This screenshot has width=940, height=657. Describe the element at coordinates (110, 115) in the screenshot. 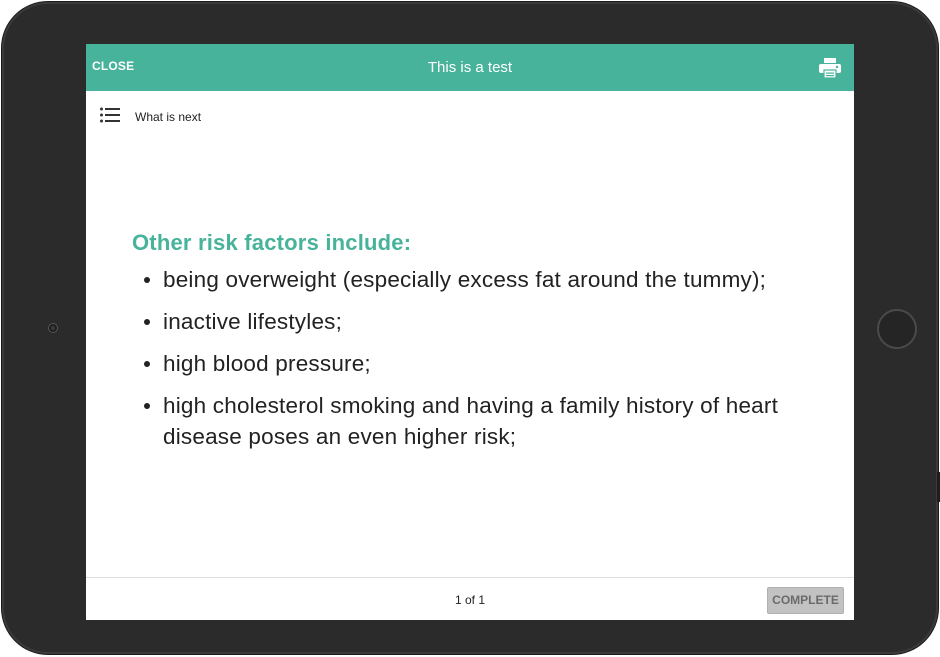

I see `list-icon` at that location.